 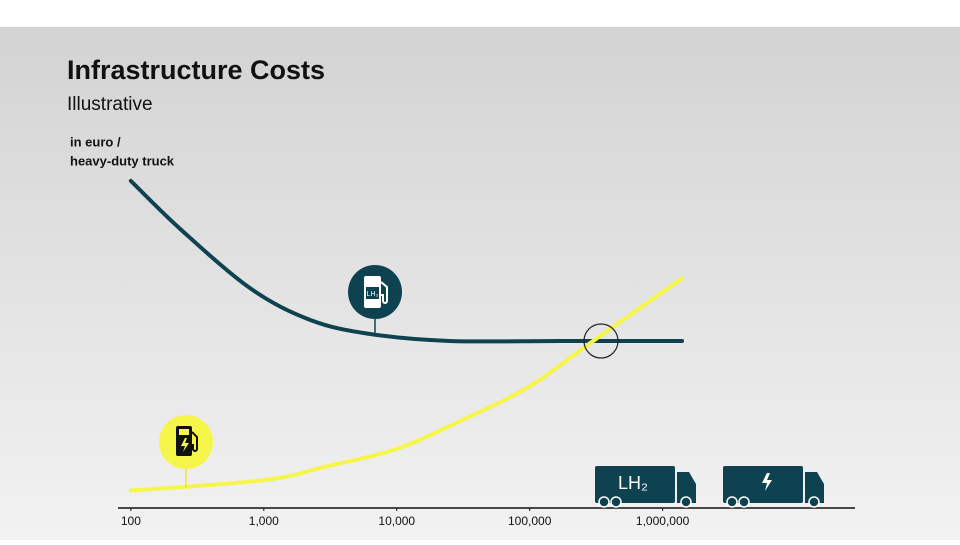 I want to click on lh2-pump-icon: LH₂, so click(x=375, y=299).